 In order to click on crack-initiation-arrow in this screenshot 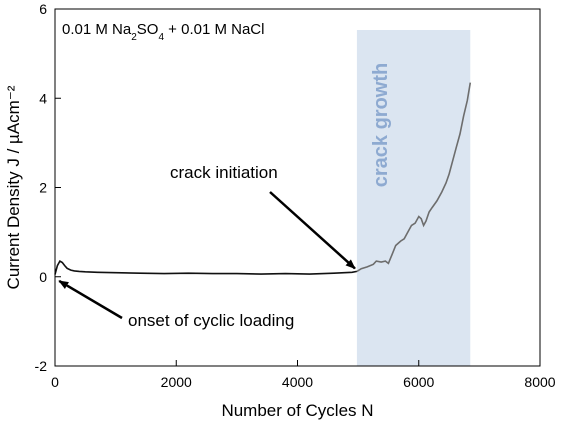, I will do `click(312, 230)`.